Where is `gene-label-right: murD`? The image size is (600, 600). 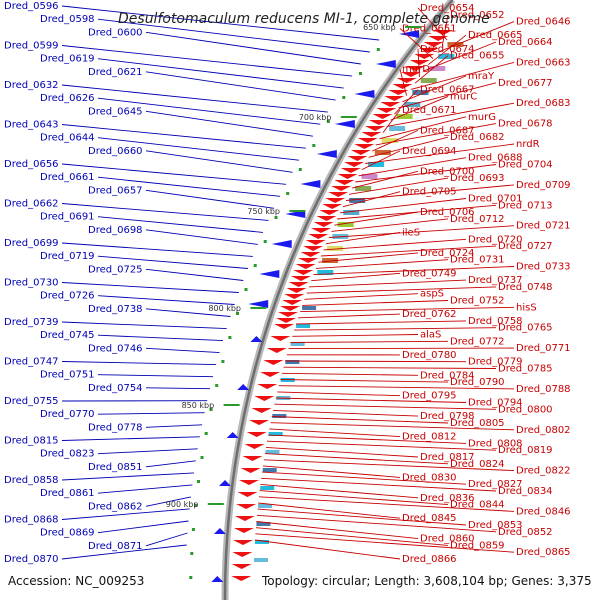
gene-label-right: murD is located at coordinates (416, 69).